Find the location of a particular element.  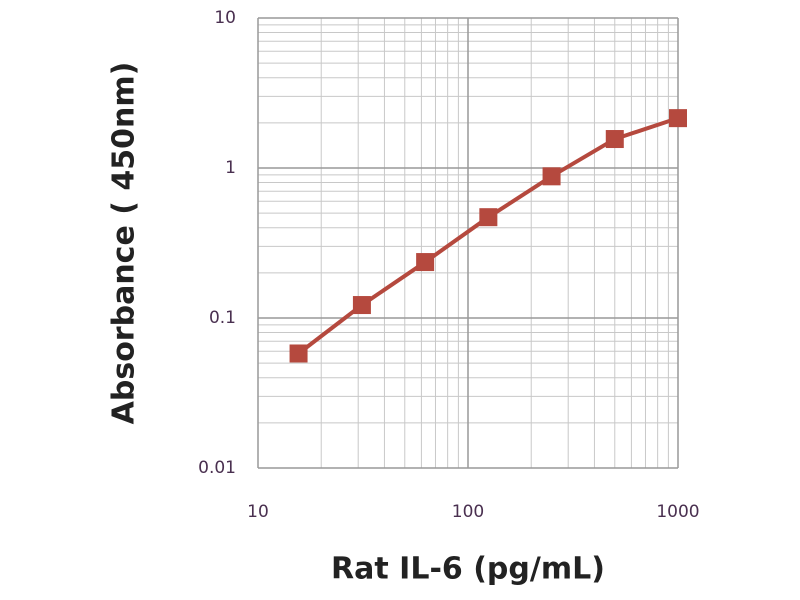

y-tick-label: 1 is located at coordinates (230, 168).